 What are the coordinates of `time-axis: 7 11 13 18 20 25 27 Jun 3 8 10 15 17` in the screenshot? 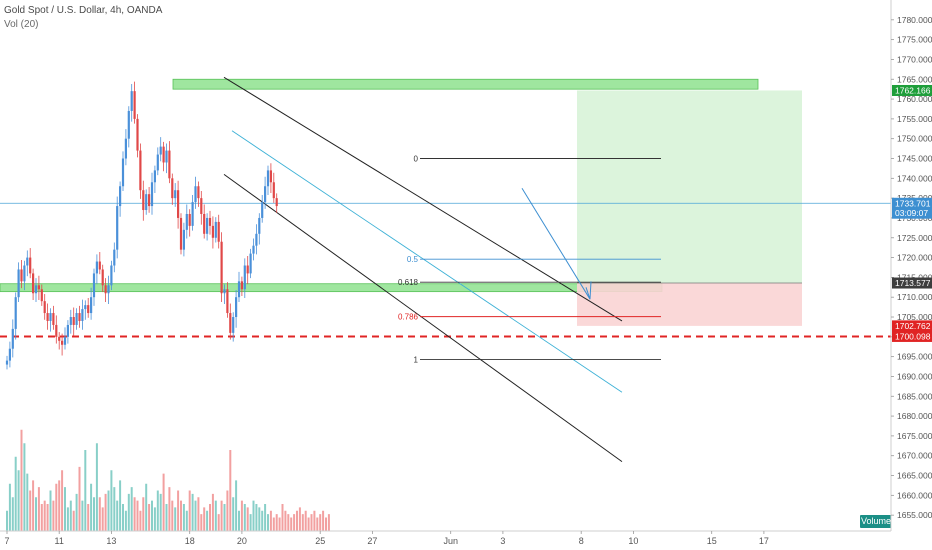 It's located at (445, 540).